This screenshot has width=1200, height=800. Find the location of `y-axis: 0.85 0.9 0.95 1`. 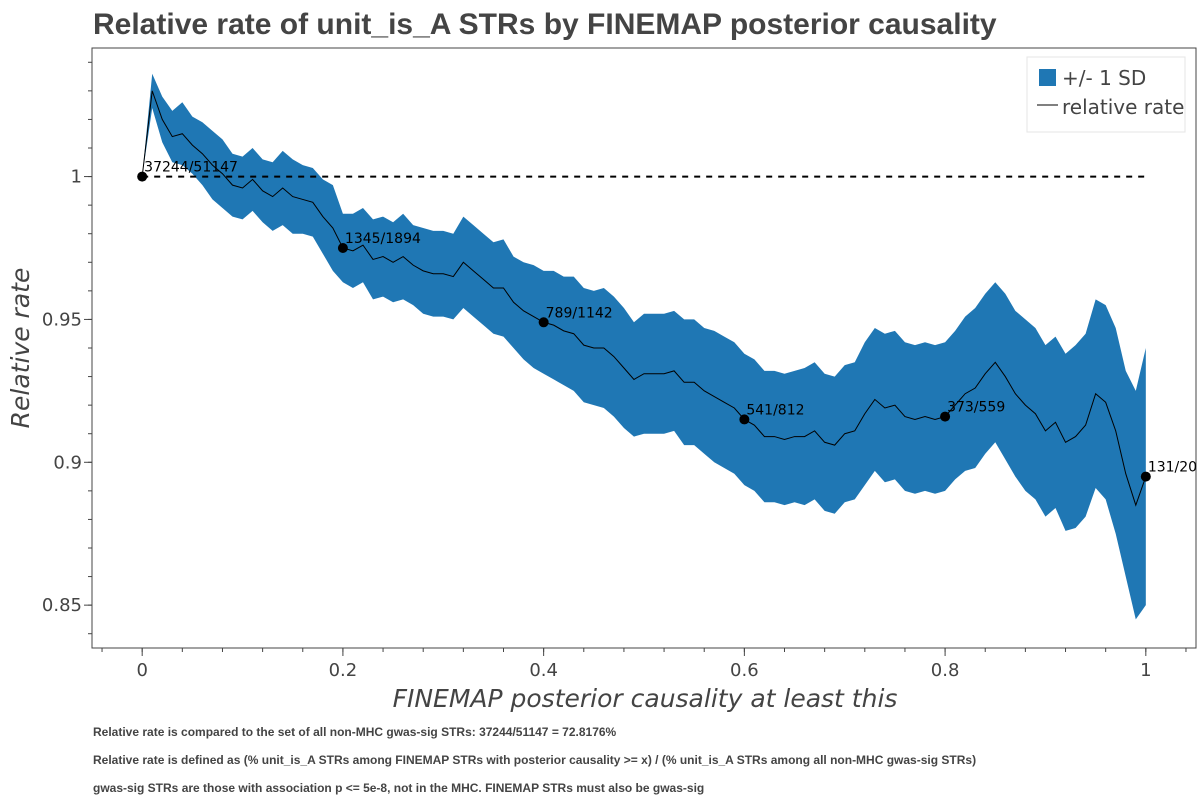

y-axis: 0.85 0.9 0.95 1 is located at coordinates (67, 348).